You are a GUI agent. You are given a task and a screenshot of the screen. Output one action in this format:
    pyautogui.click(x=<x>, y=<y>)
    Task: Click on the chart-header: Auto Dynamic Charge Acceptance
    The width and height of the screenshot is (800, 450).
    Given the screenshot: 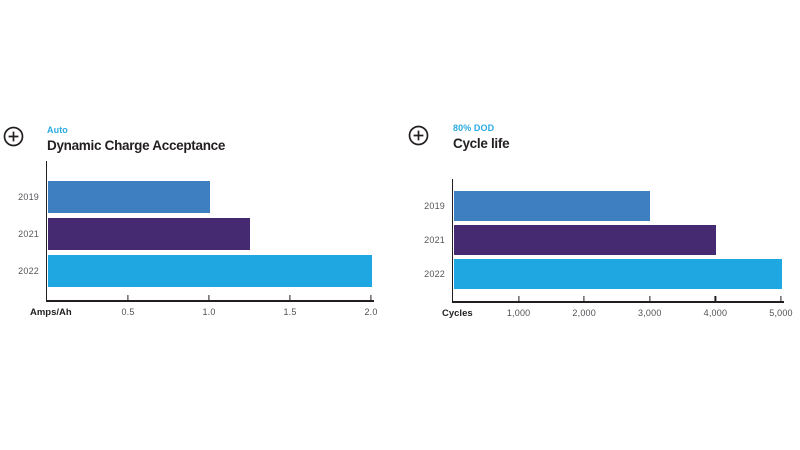 What is the action you would take?
    pyautogui.click(x=136, y=139)
    